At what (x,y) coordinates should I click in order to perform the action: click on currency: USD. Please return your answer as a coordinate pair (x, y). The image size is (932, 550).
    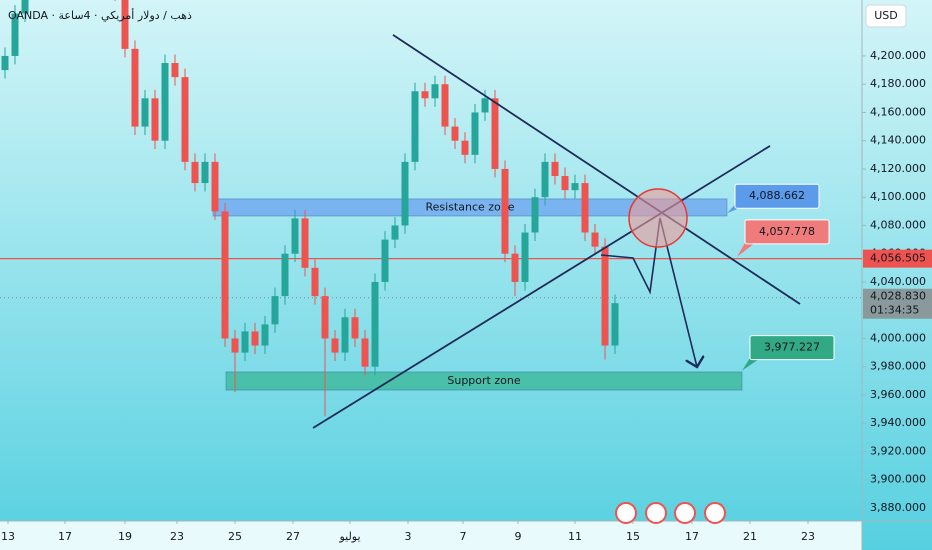
    Looking at the image, I should click on (886, 15).